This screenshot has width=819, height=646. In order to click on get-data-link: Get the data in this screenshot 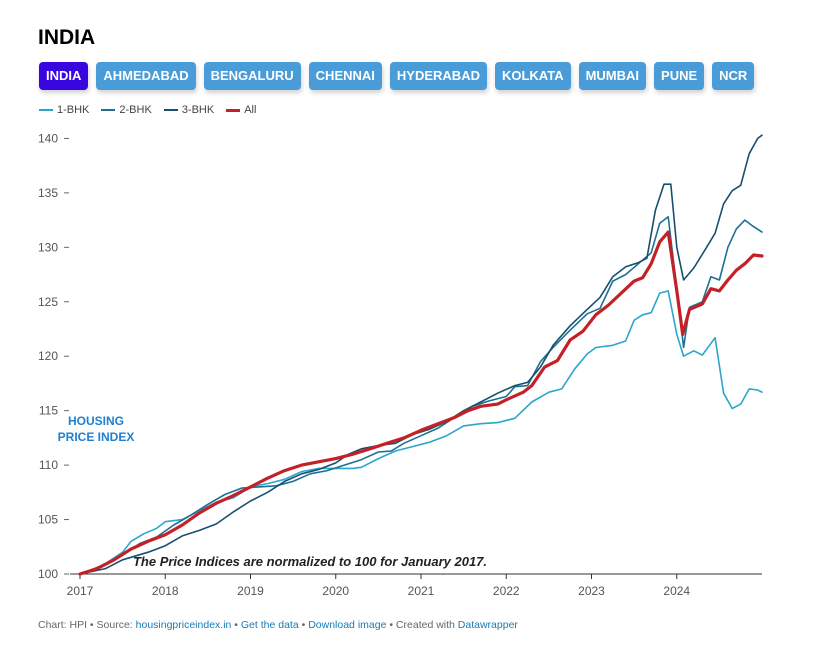, I will do `click(269, 625)`.